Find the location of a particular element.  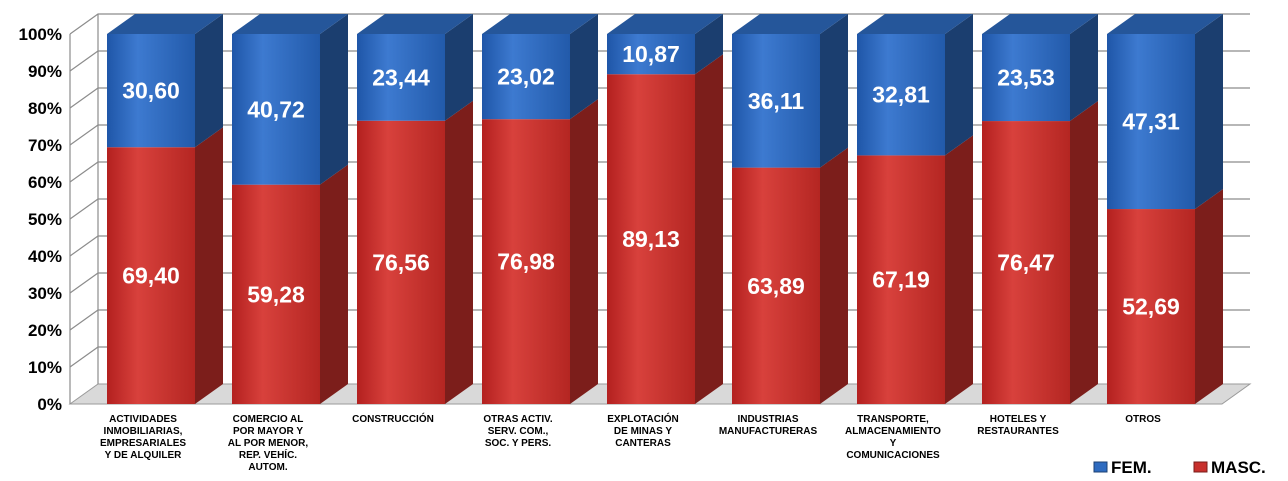

data-label-masc: 67,19 is located at coordinates (901, 280).